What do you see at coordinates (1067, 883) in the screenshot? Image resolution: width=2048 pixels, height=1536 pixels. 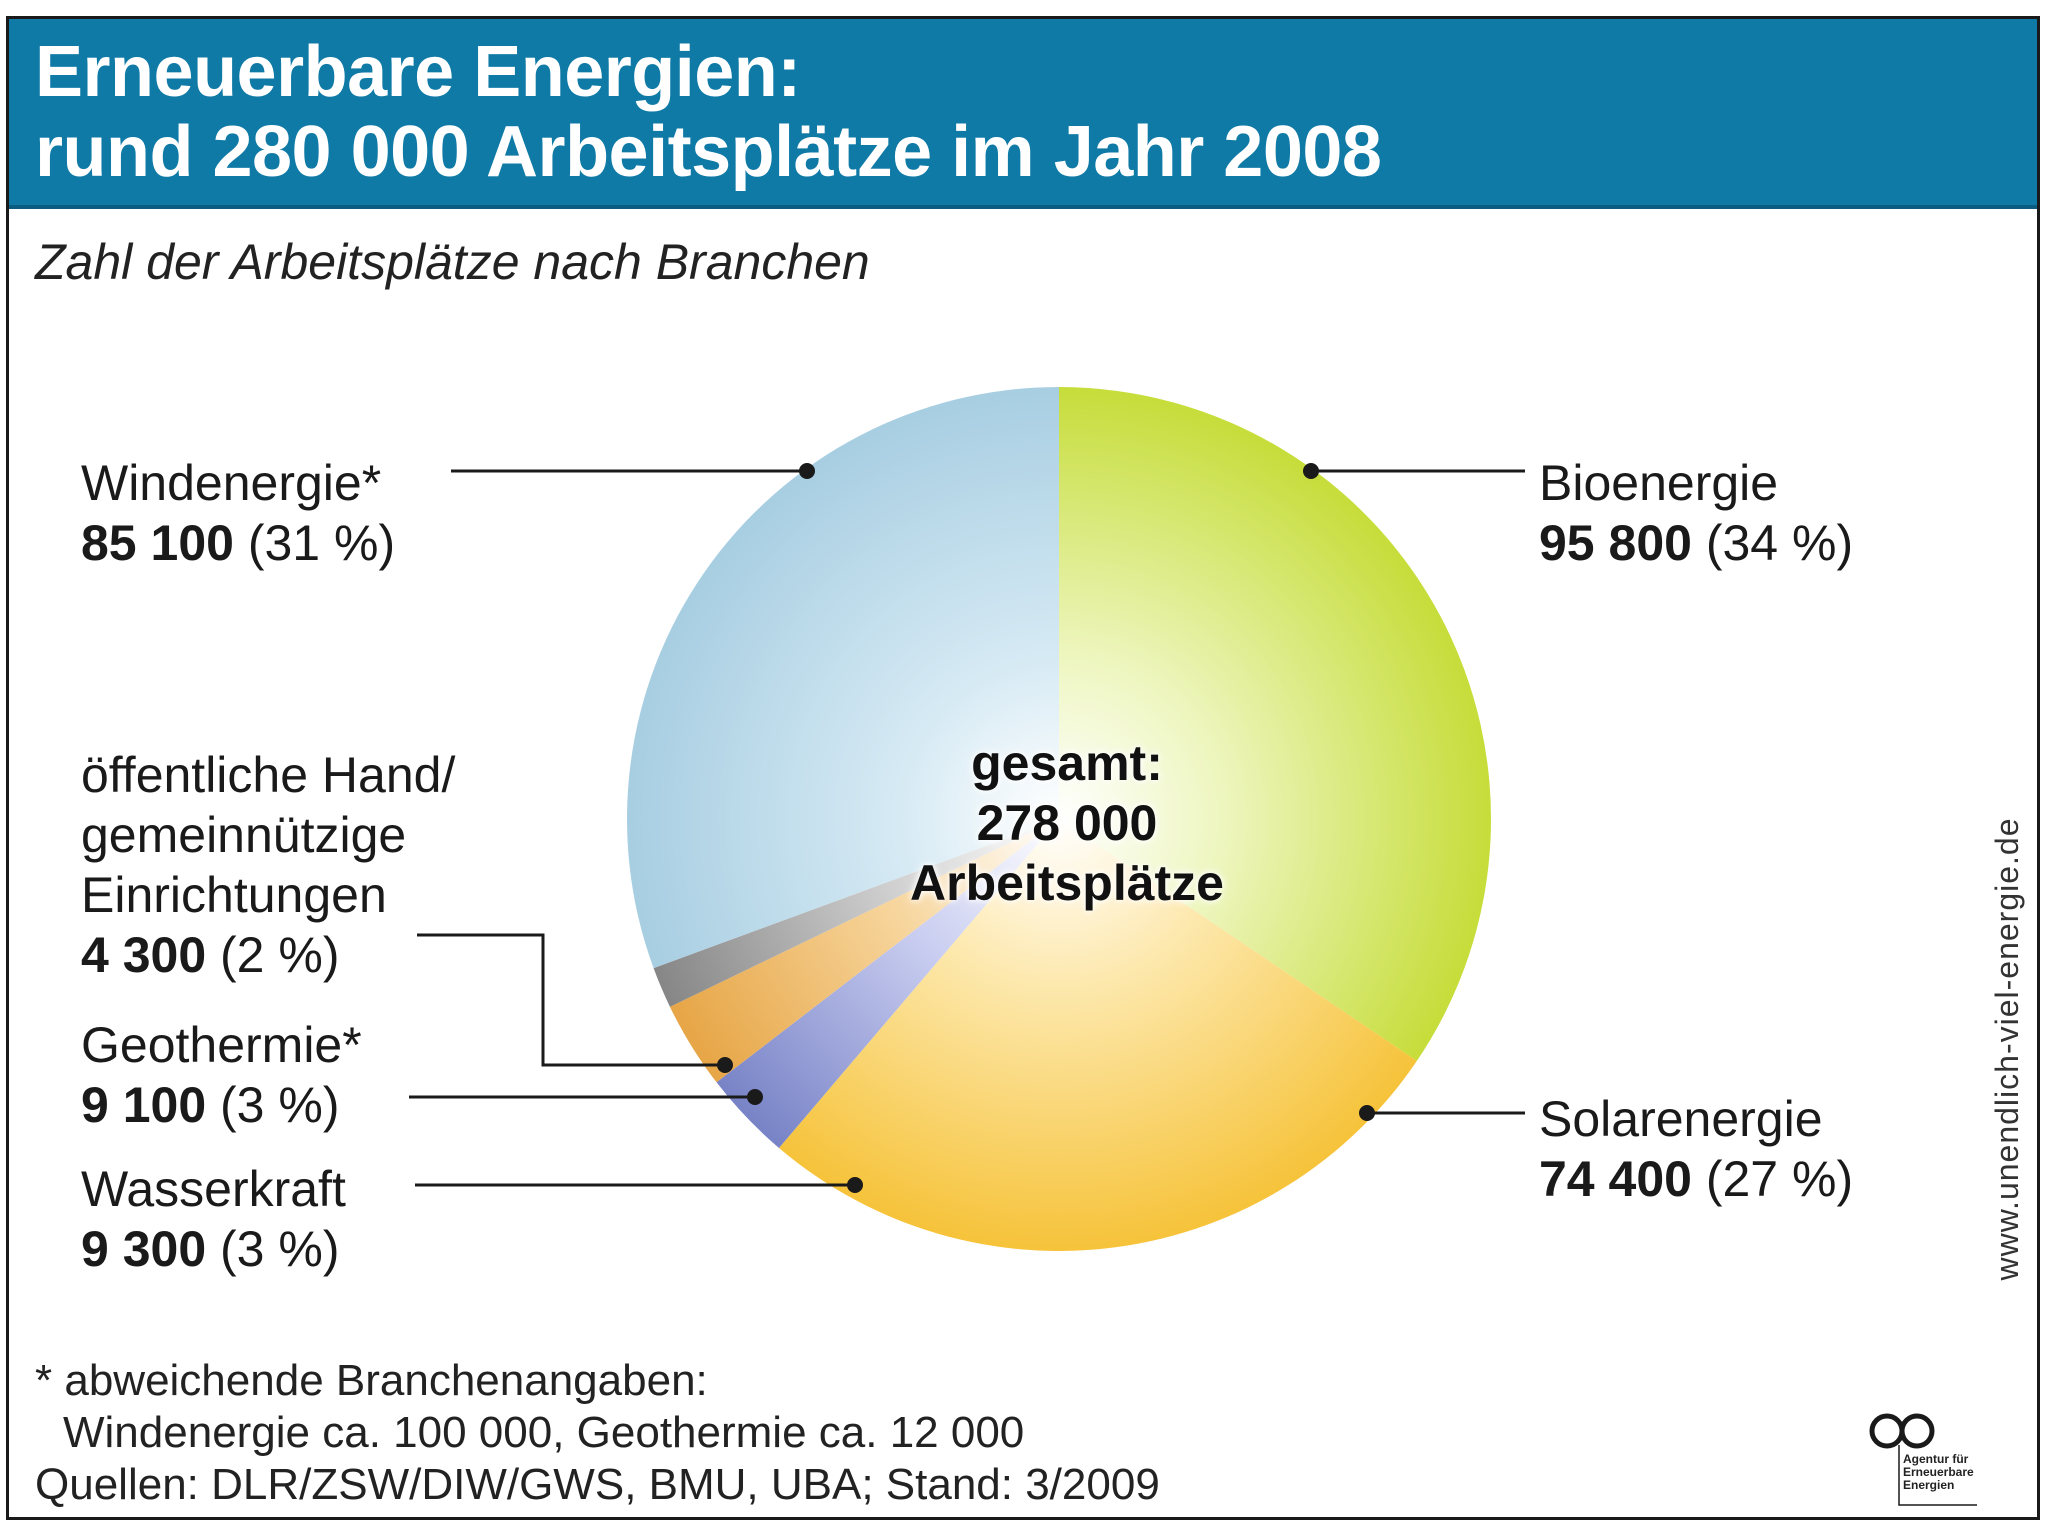 I see `center-line-3: Arbeitsplätze` at bounding box center [1067, 883].